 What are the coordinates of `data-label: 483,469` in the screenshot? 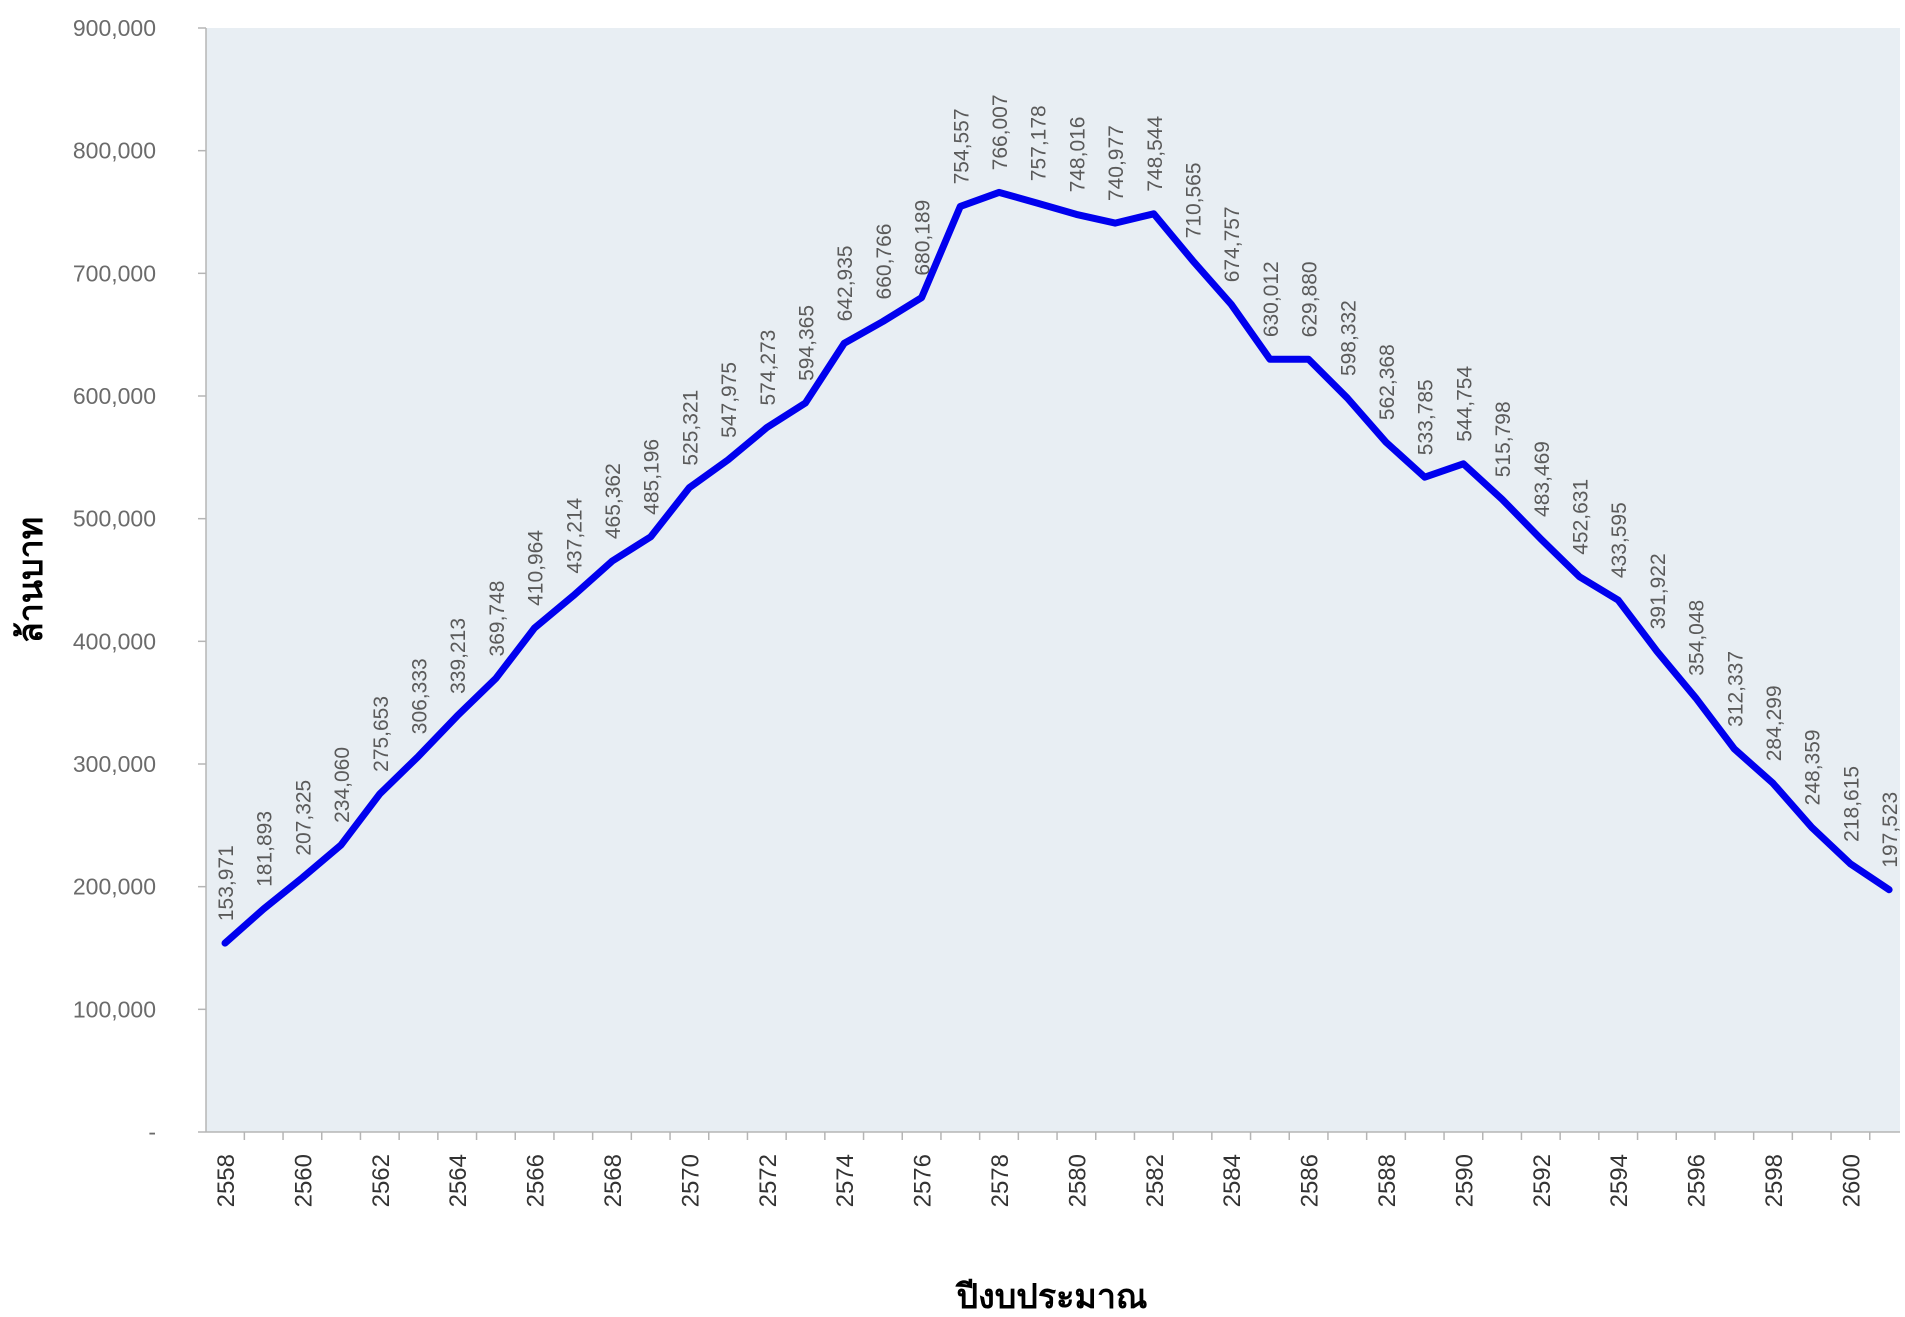 It's located at (1542, 479).